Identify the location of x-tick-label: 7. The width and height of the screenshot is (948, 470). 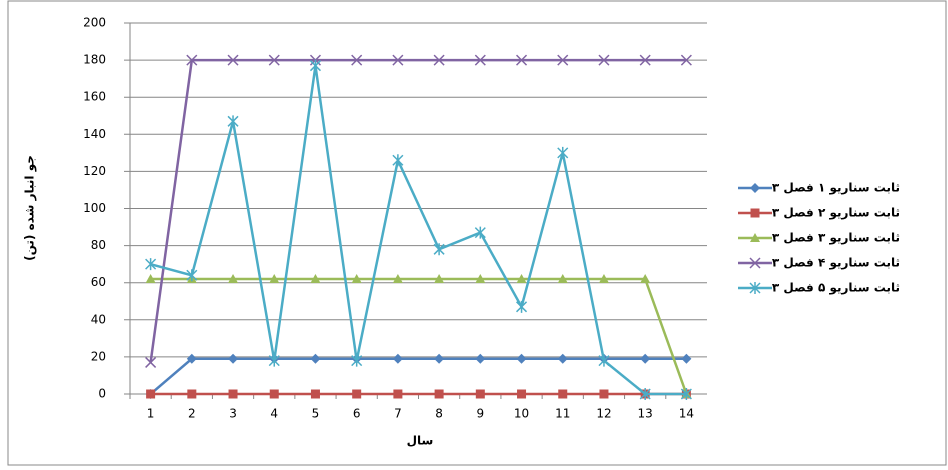
(398, 414).